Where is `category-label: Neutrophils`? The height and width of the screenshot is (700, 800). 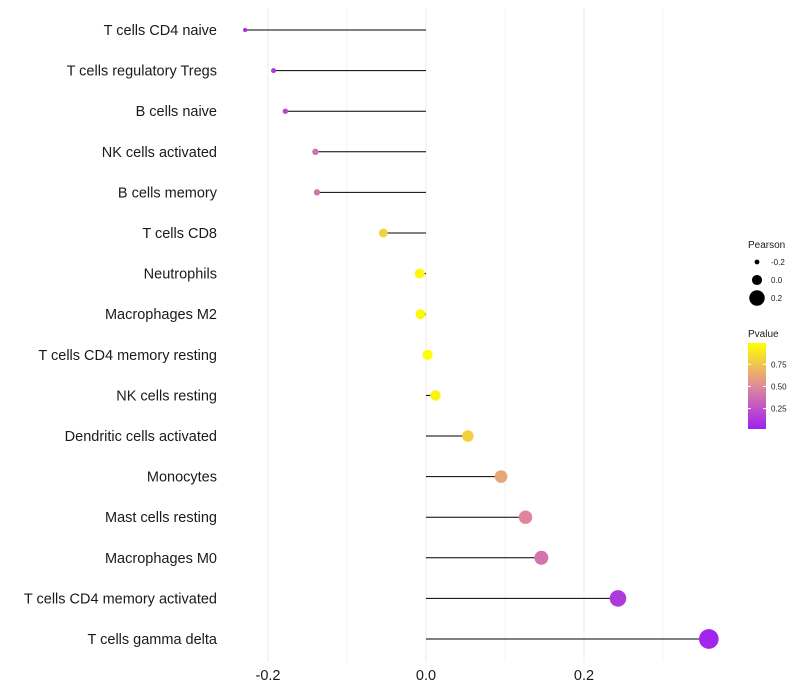 category-label: Neutrophils is located at coordinates (180, 275).